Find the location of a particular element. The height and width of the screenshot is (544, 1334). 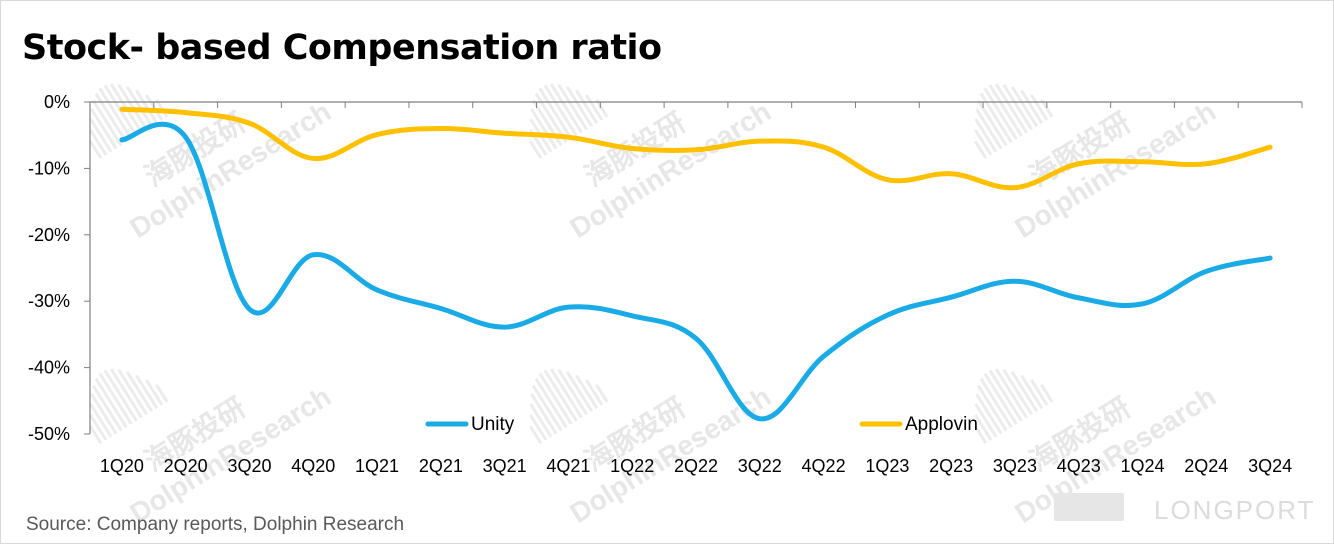

x-tick-label: 2Q24 is located at coordinates (1206, 466).